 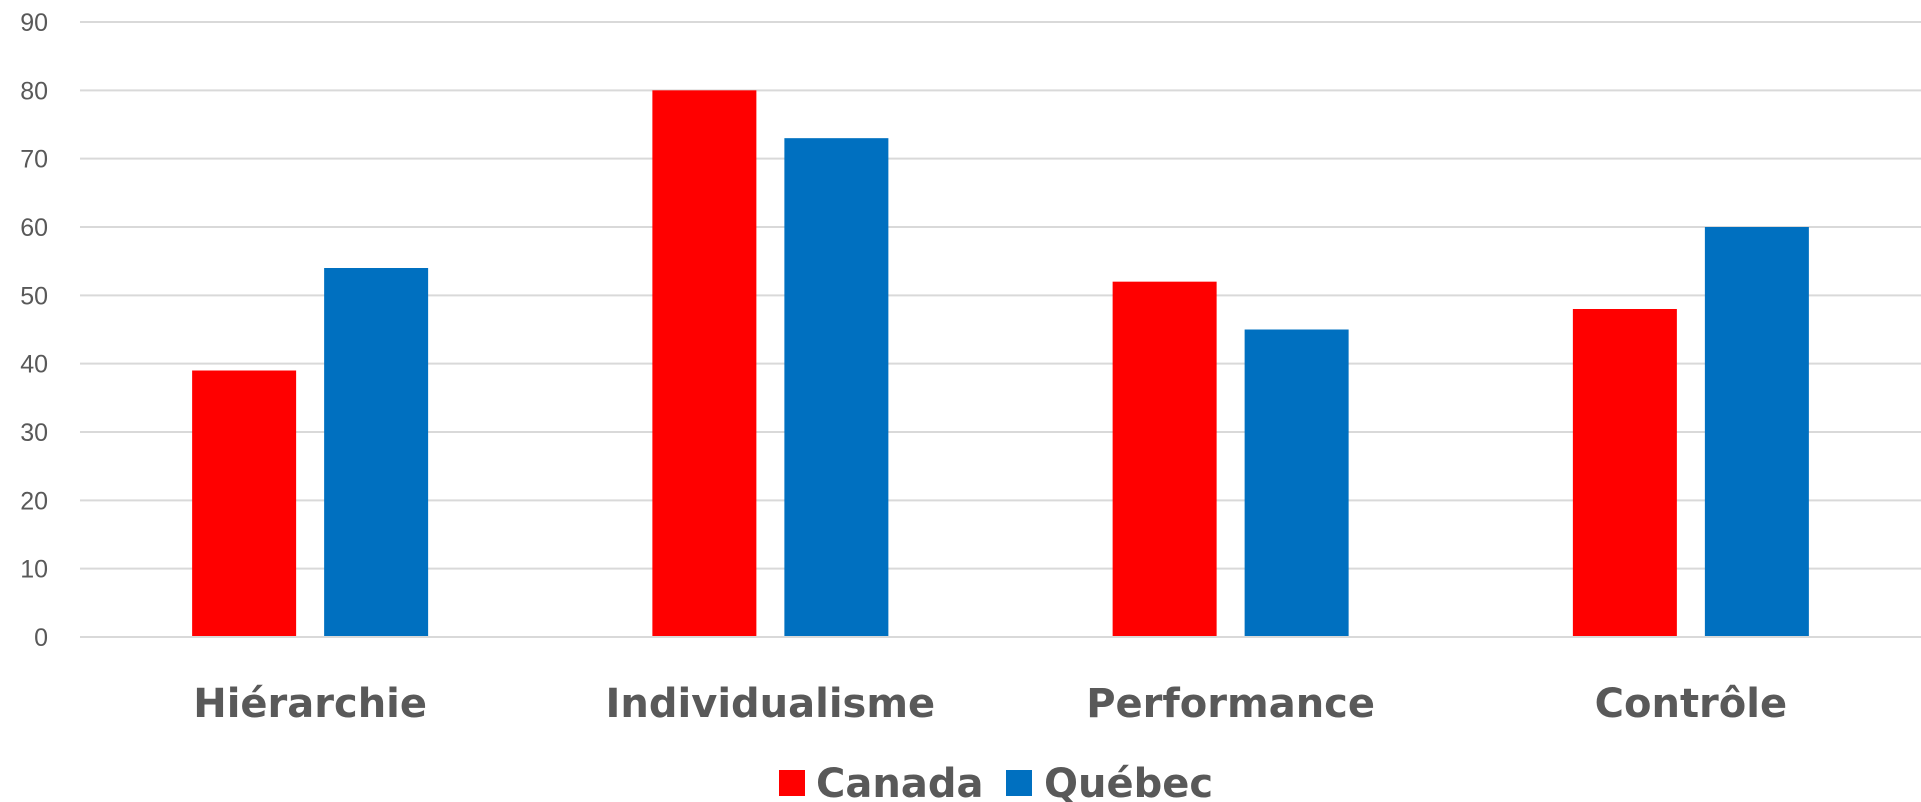 What do you see at coordinates (34, 433) in the screenshot?
I see `y-tick-label: 30` at bounding box center [34, 433].